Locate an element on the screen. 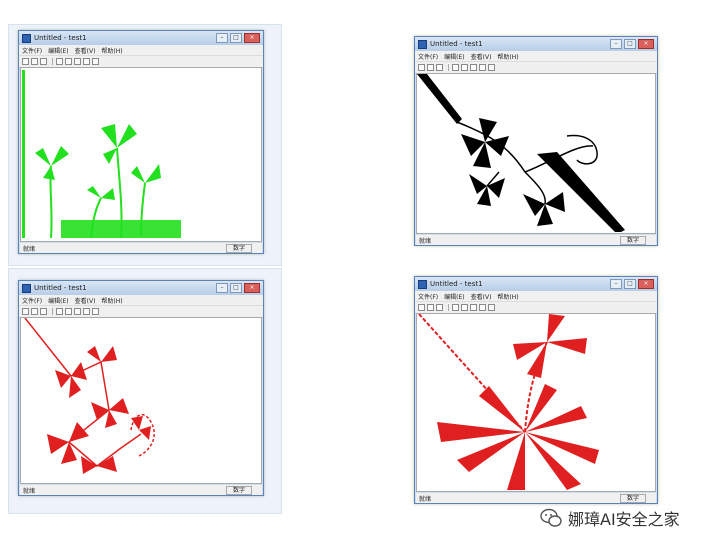 The image size is (709, 549). green-plant-drawing is located at coordinates (141, 154).